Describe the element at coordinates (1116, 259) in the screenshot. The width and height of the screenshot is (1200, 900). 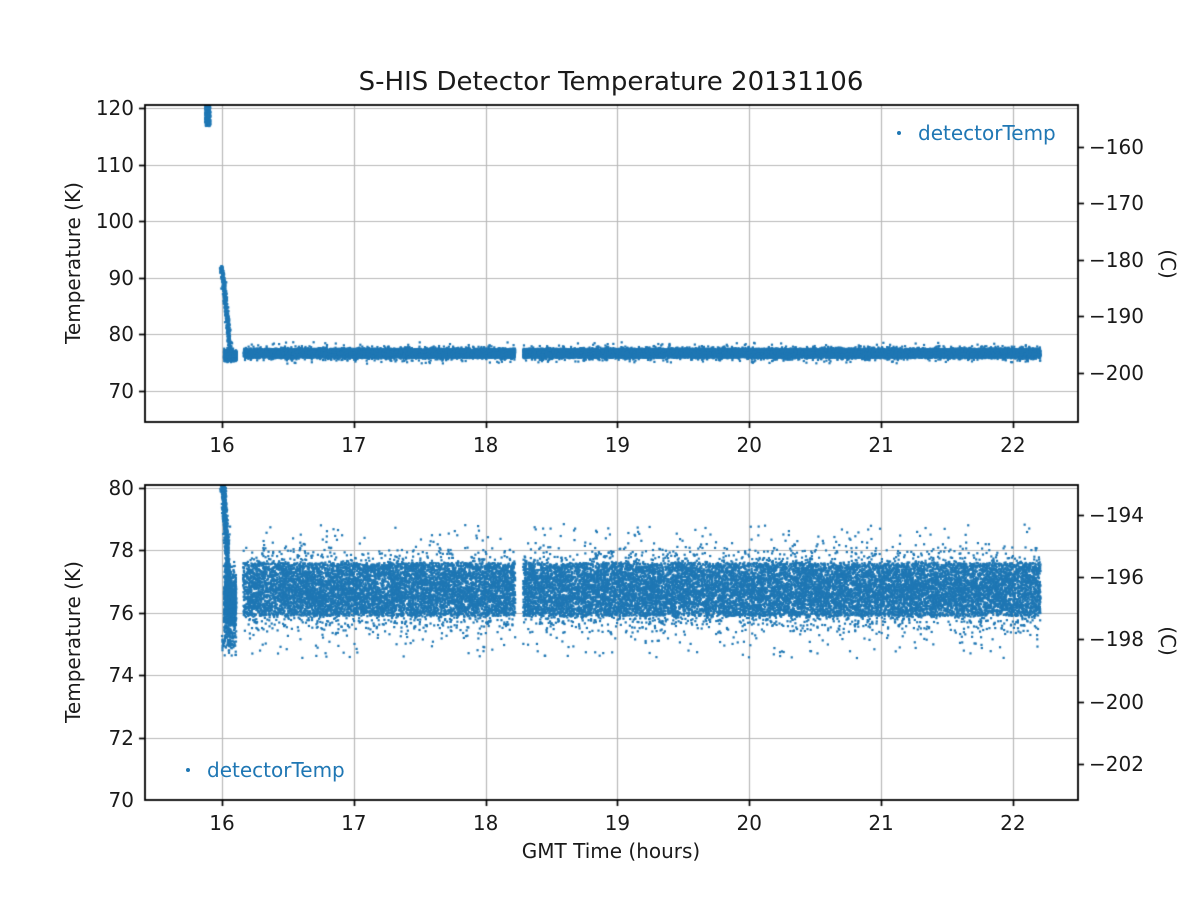
I see `y2-tick-label: −180` at that location.